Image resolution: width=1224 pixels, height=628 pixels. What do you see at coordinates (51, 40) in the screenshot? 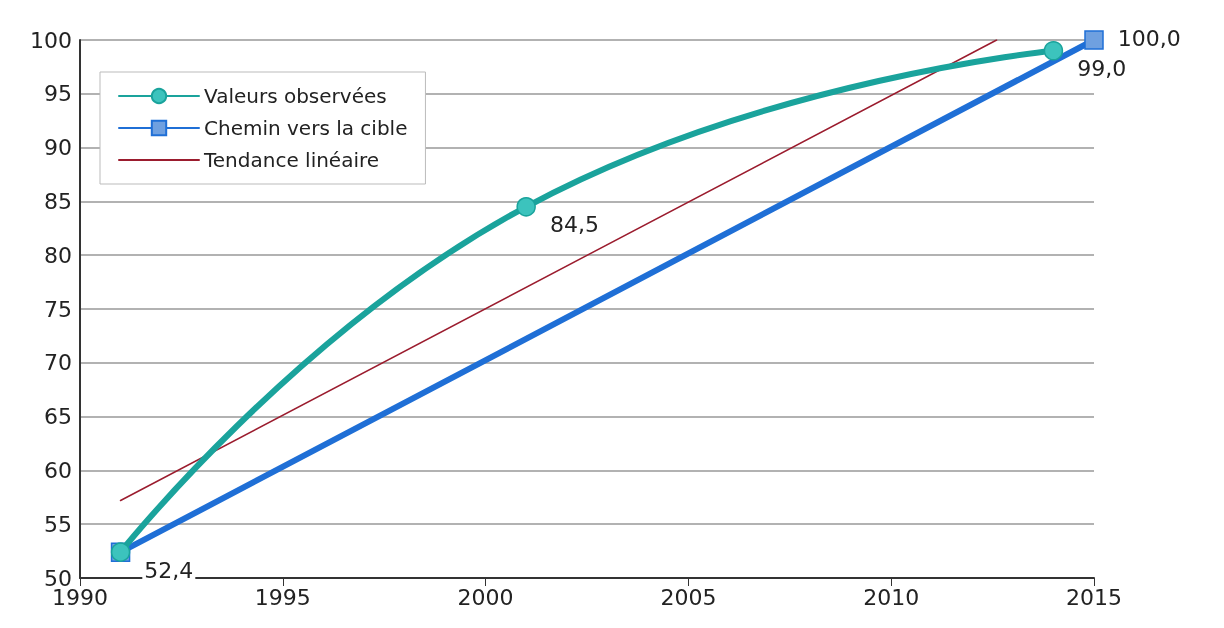
I see `y-tick-label: 100` at bounding box center [51, 40].